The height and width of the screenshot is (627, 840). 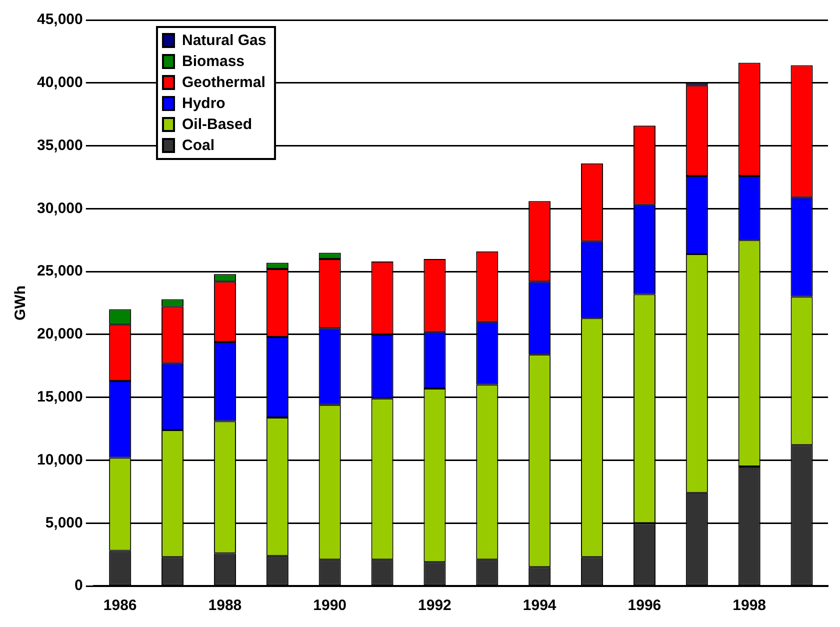 I want to click on x-tick-label: 1986, so click(x=120, y=605).